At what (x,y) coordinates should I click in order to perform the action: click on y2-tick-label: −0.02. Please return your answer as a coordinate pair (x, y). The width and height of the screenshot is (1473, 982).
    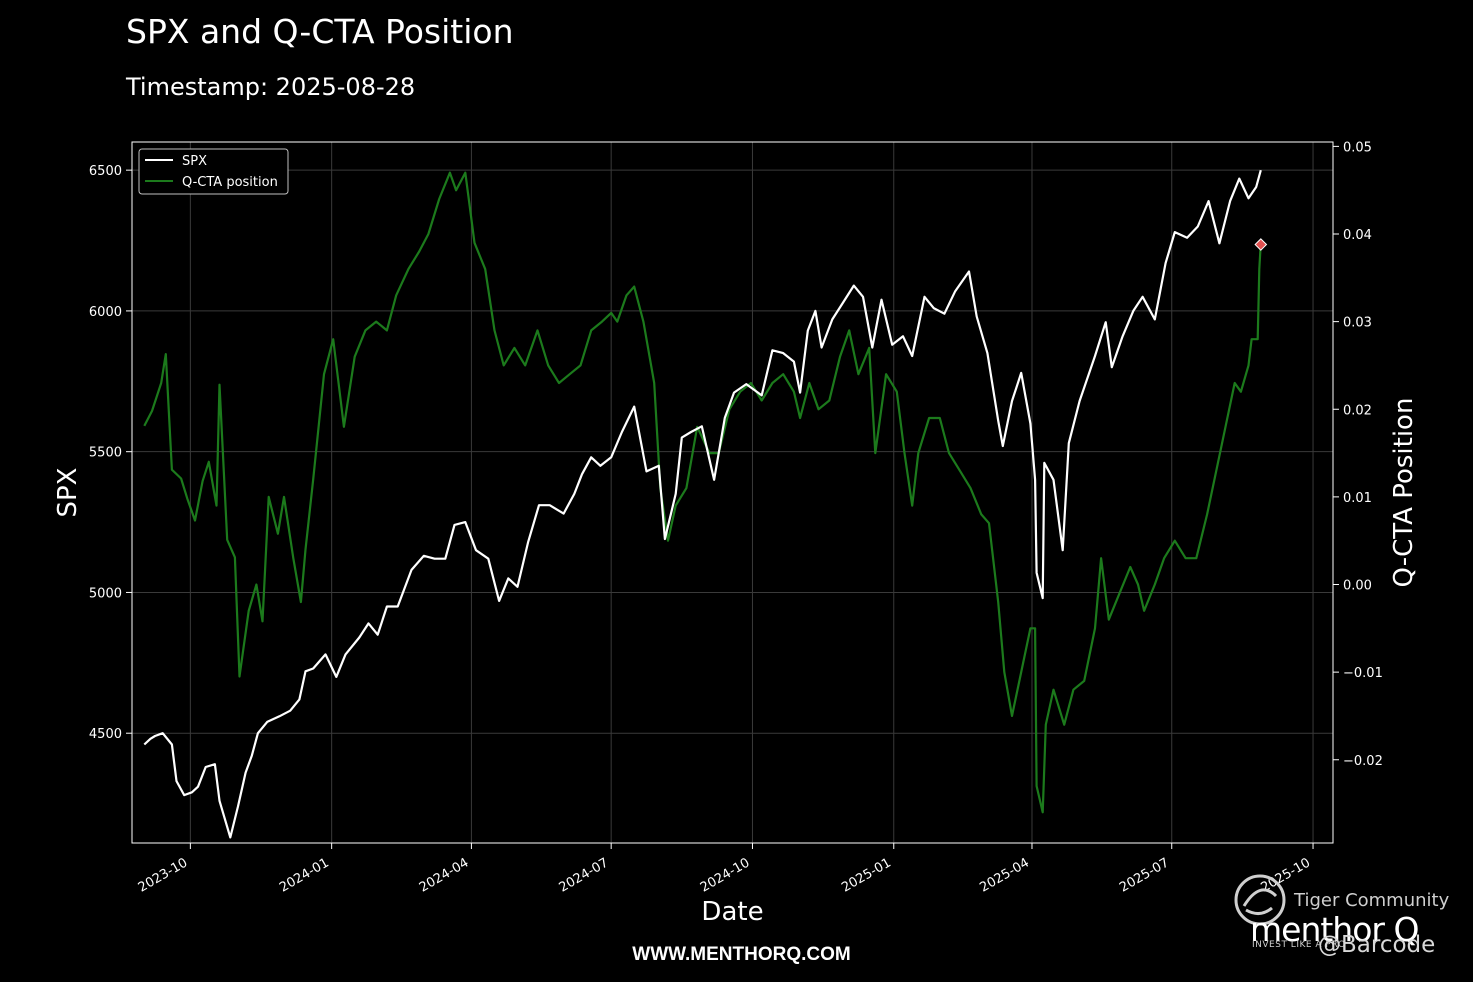
    Looking at the image, I should click on (1363, 761).